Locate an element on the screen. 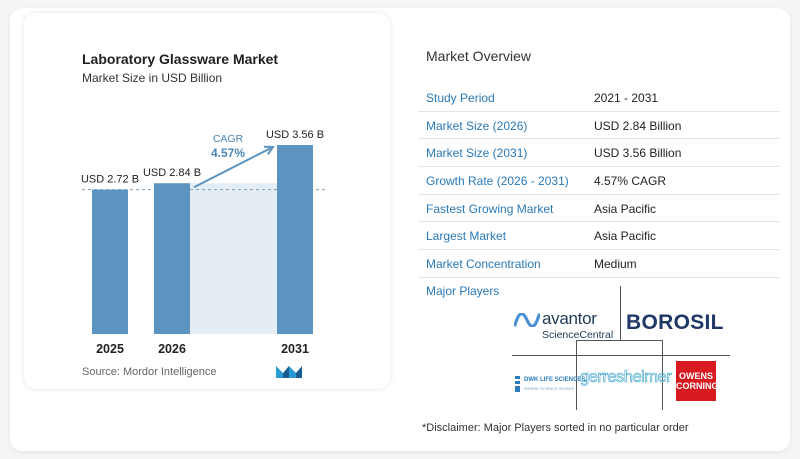 The height and width of the screenshot is (459, 800). major-players-title: Major Players is located at coordinates (463, 291).